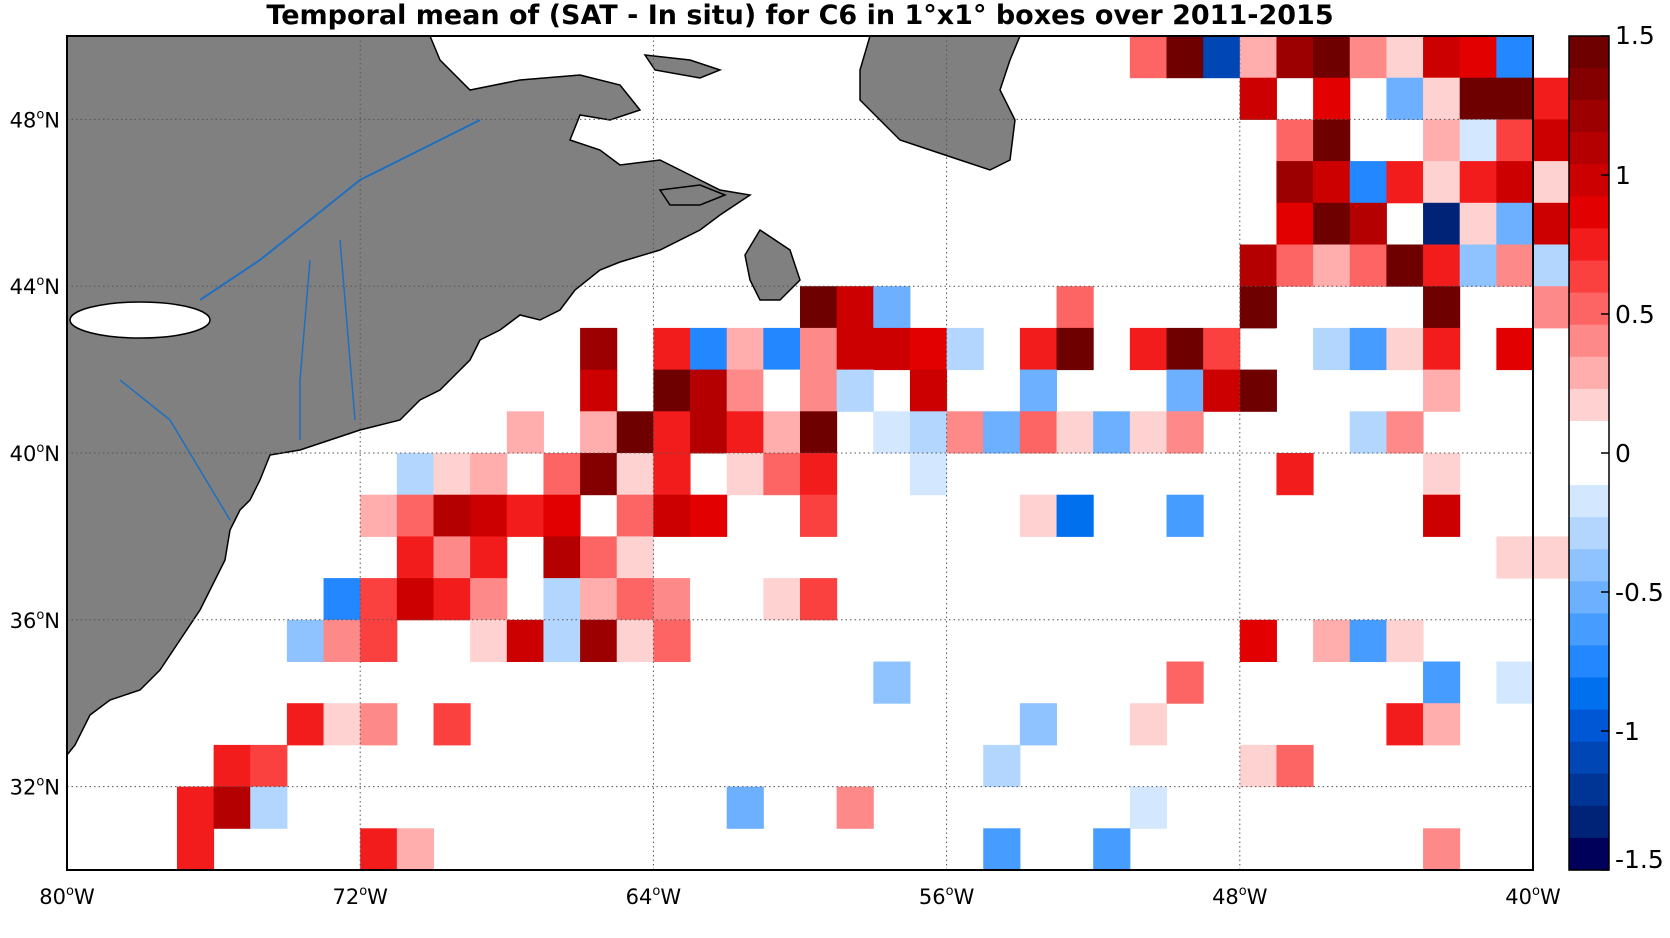 The width and height of the screenshot is (1670, 938). I want to click on latitude-tick-label: 48oN, so click(35, 119).